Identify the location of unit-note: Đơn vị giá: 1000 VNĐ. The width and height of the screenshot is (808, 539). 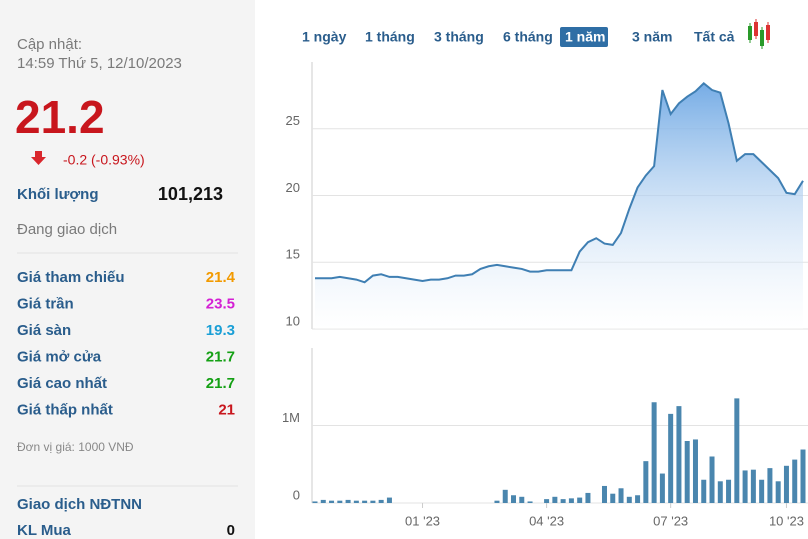
(75, 447).